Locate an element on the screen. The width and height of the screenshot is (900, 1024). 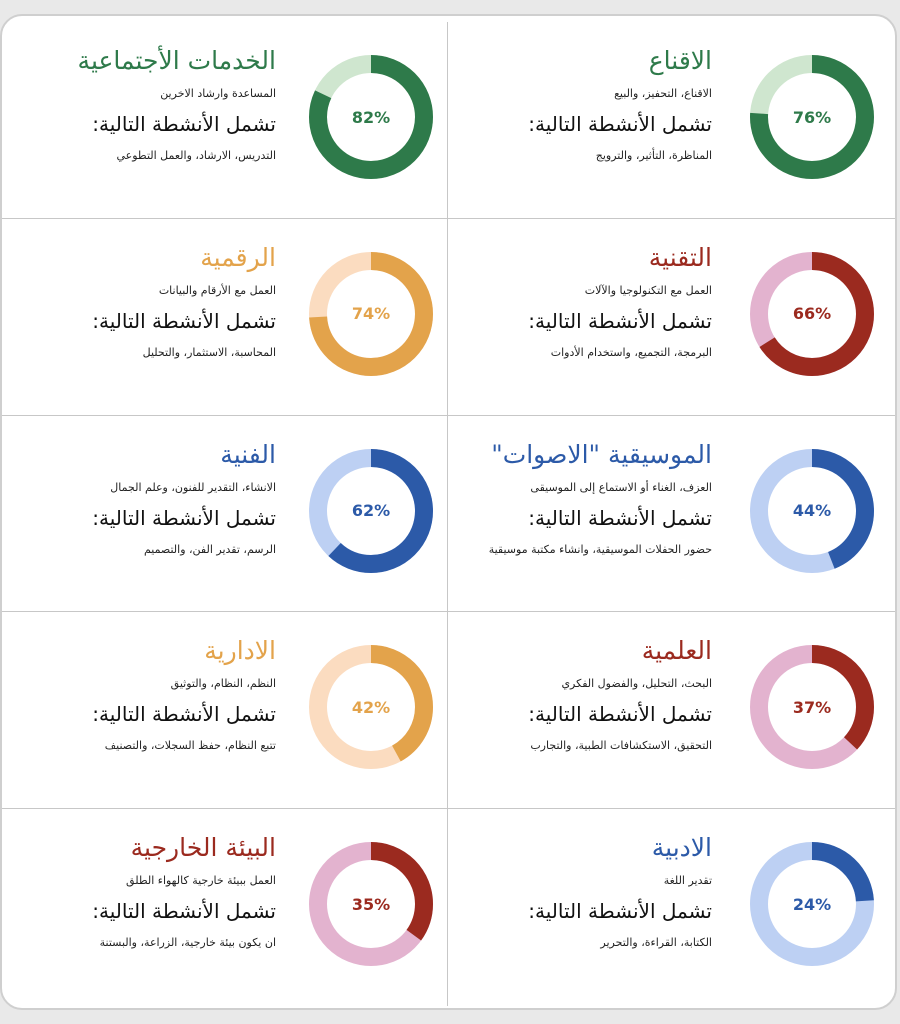
interest-title: الموسيقية "الاصوات" is located at coordinates (601, 454).